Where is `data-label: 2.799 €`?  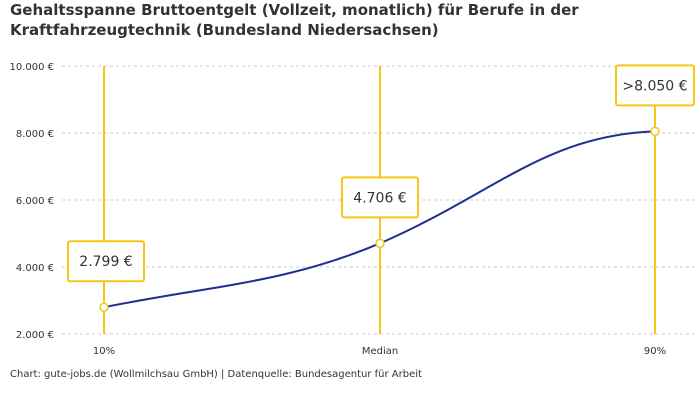 data-label: 2.799 € is located at coordinates (106, 261).